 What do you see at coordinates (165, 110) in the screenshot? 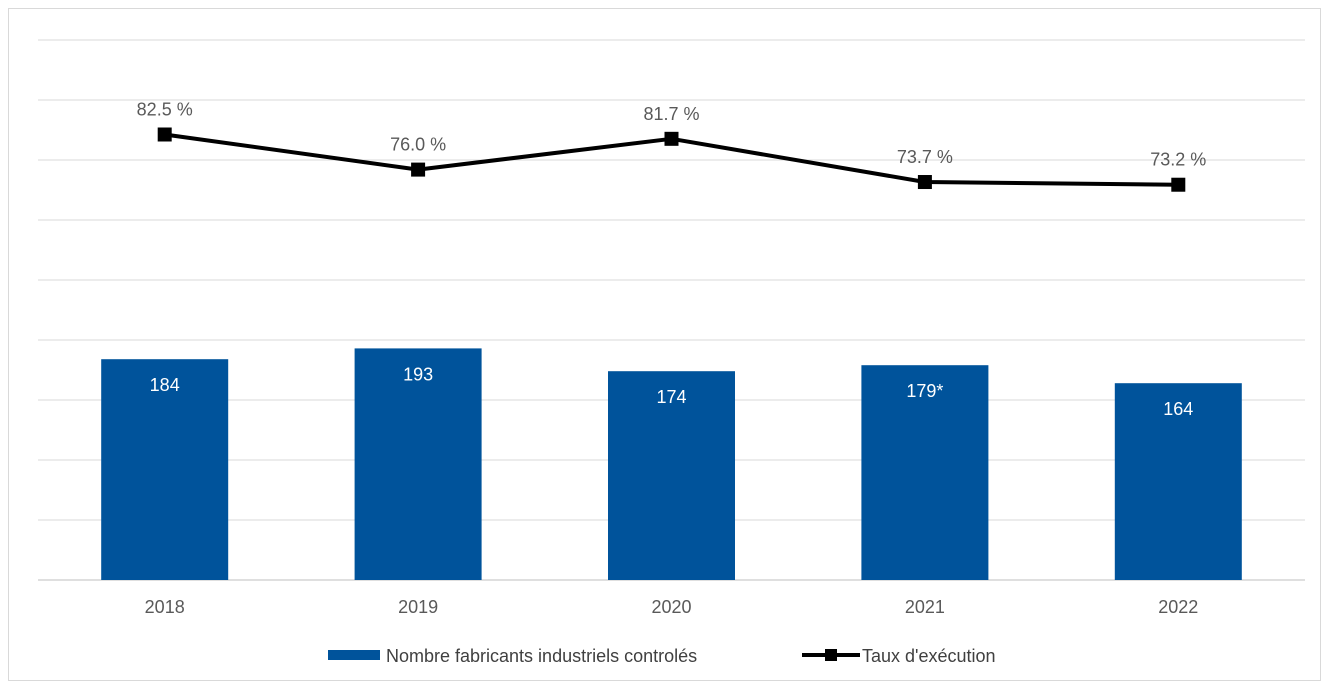
I see `line-data-label: 82.5 %` at bounding box center [165, 110].